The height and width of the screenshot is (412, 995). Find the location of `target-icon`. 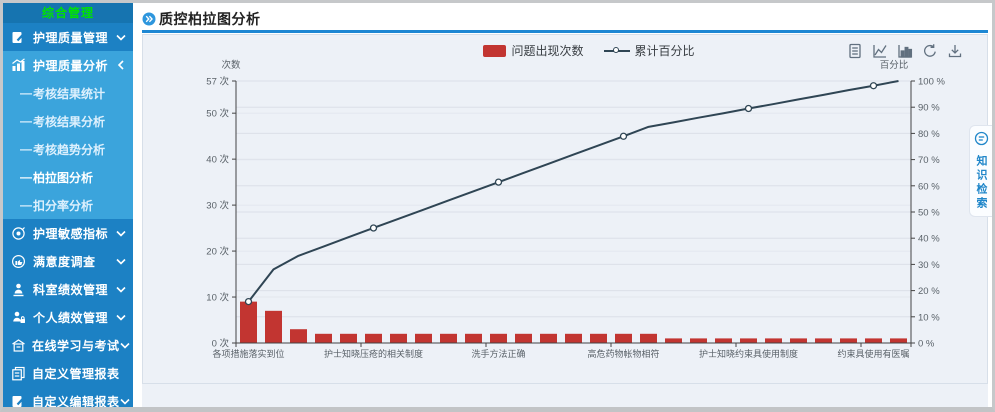

target-icon is located at coordinates (19, 233).